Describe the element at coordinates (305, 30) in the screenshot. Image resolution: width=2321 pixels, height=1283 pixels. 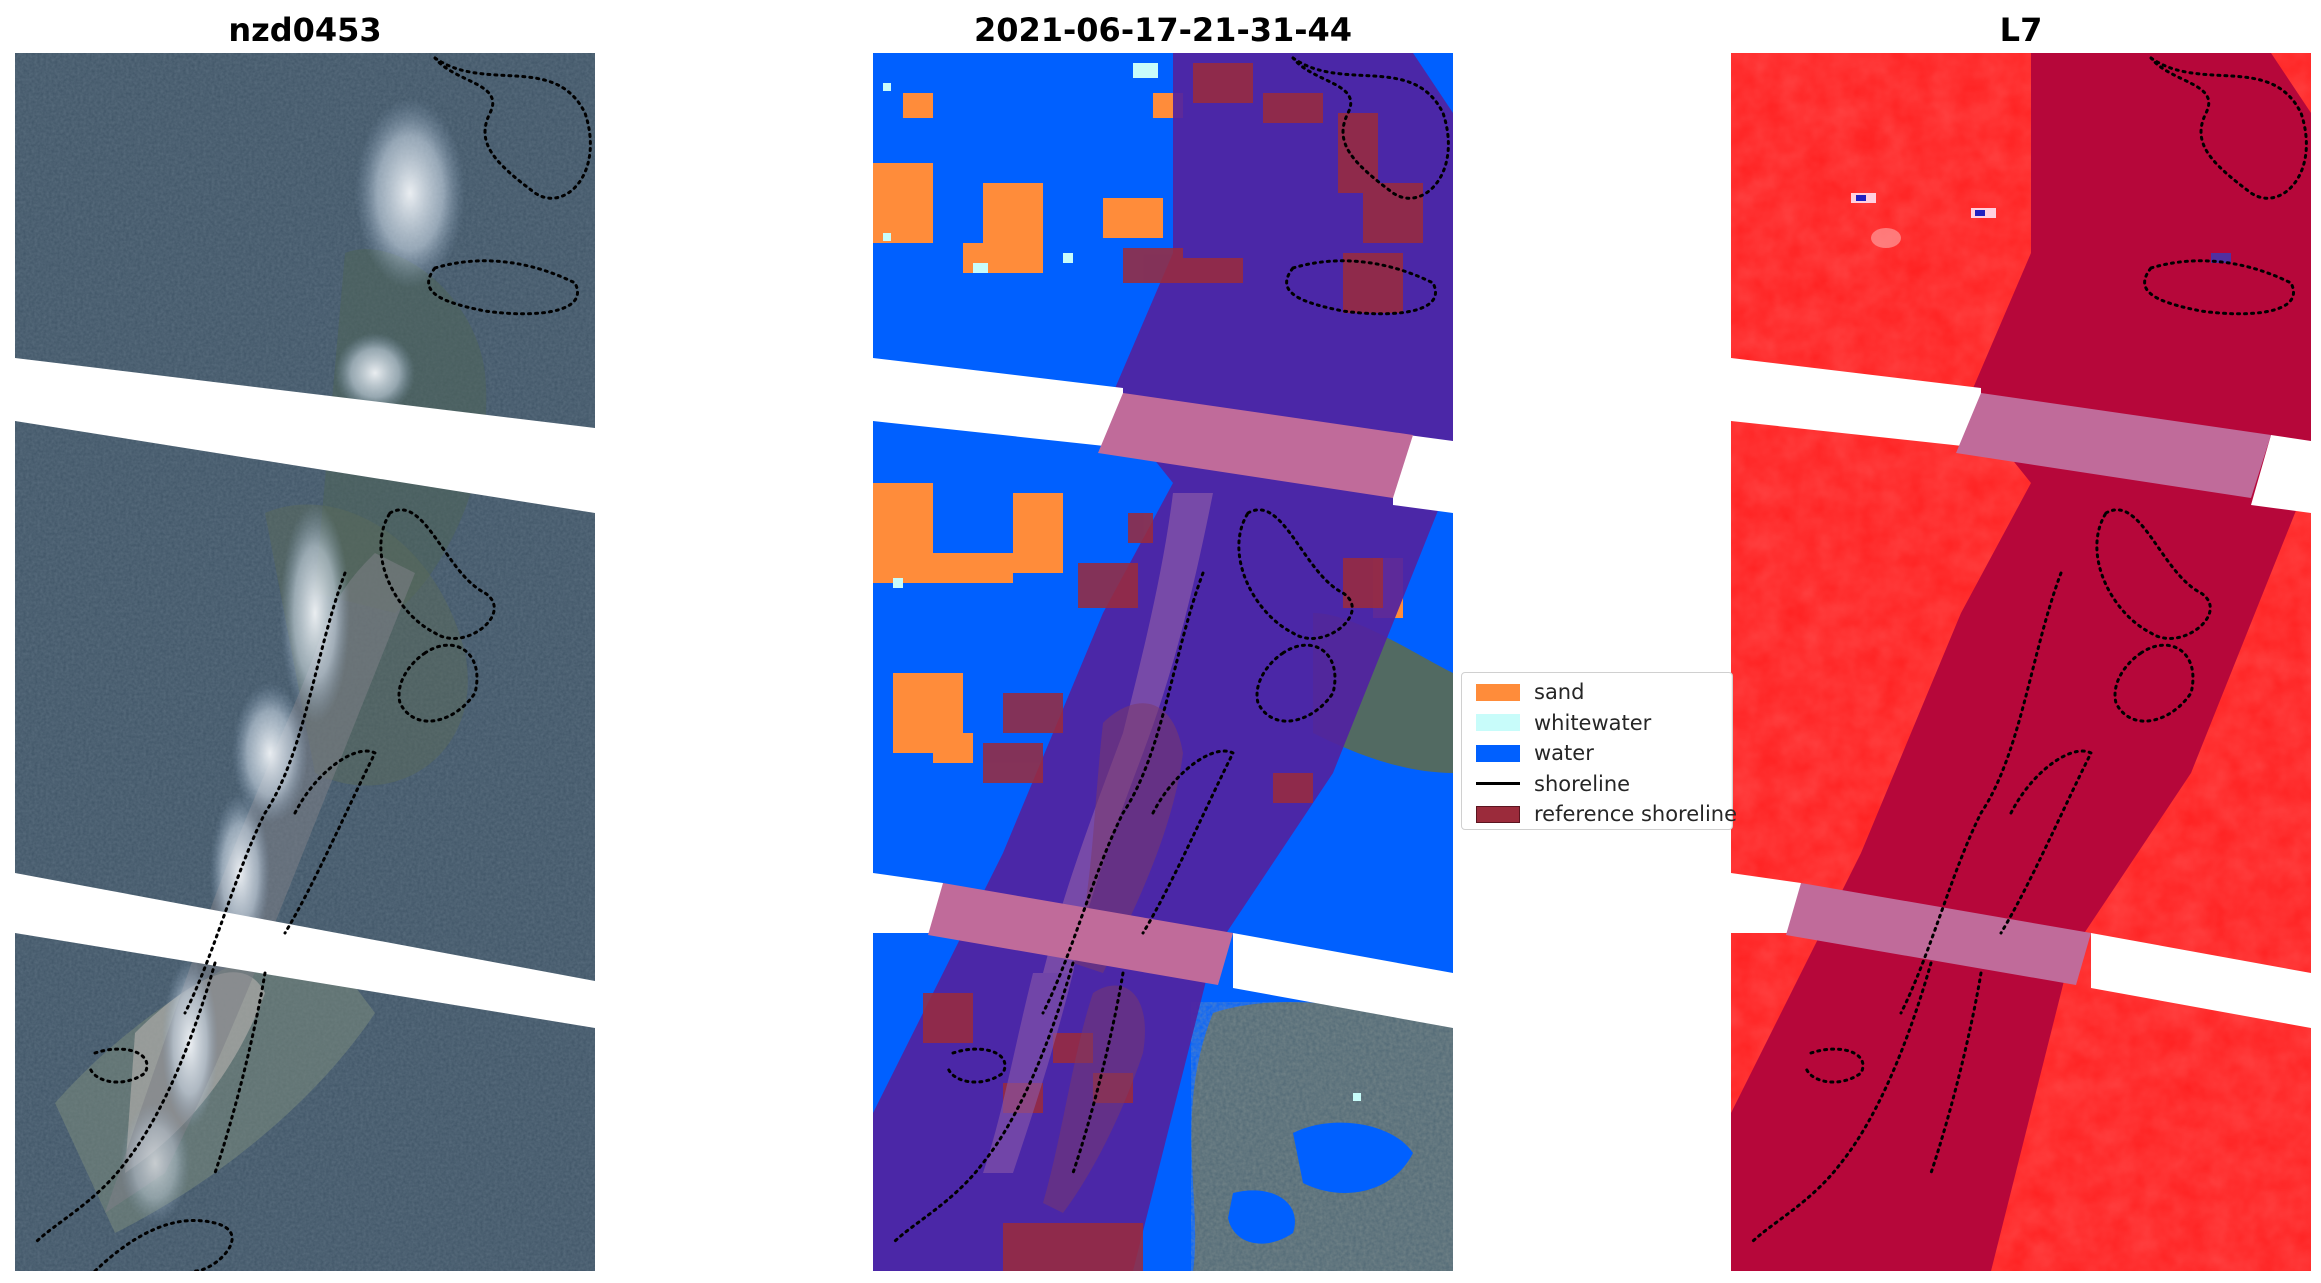
I see `panel-title-imagery: nzd0453` at that location.